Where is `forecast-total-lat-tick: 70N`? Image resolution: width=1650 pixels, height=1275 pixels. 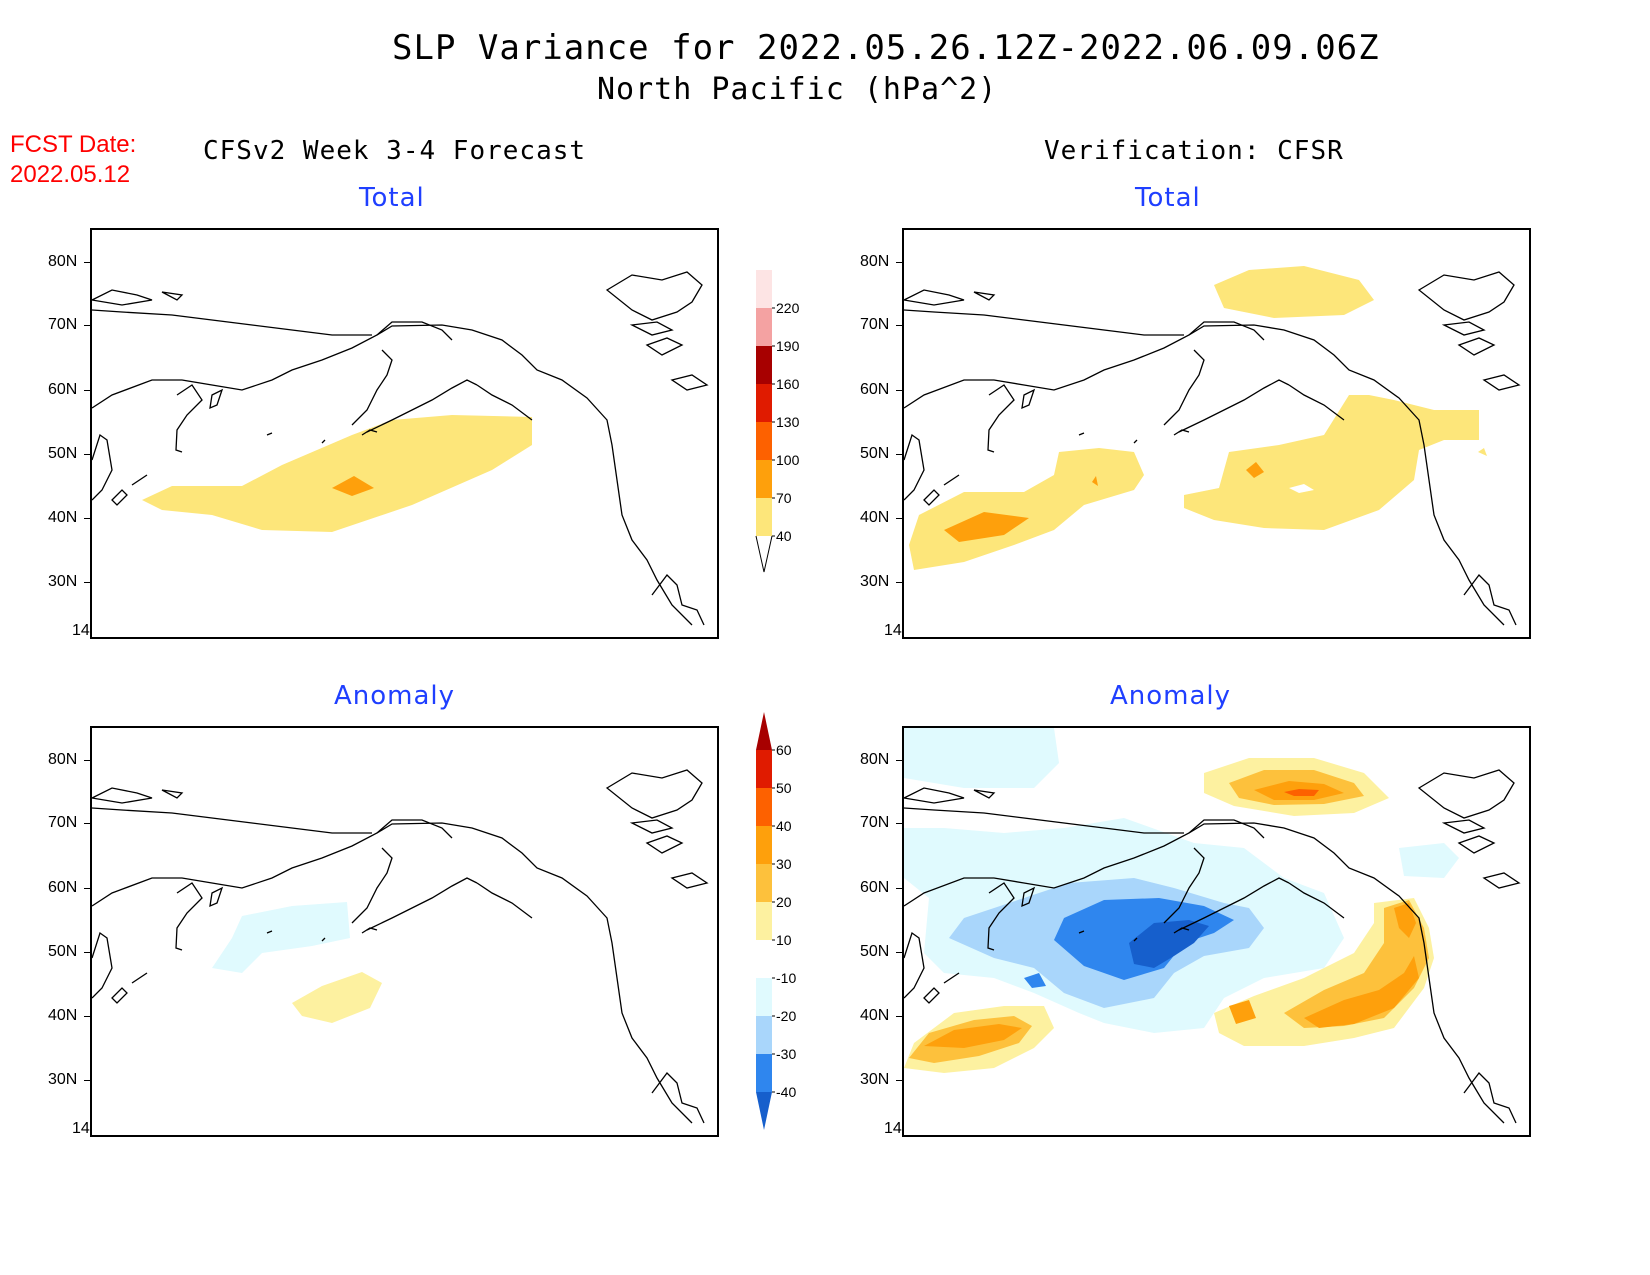
forecast-total-lat-tick: 70N is located at coordinates (63, 324).